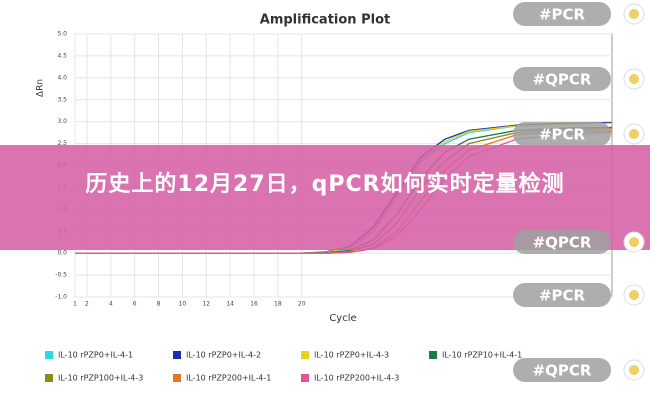 The image size is (650, 400). What do you see at coordinates (62, 55) in the screenshot?
I see `y-tick-label: 4.5` at bounding box center [62, 55].